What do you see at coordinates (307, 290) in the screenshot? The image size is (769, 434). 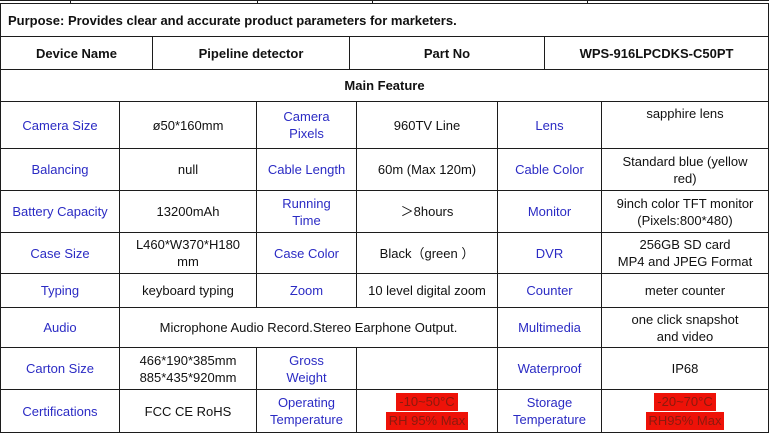 I see `zoom-label: Zoom` at bounding box center [307, 290].